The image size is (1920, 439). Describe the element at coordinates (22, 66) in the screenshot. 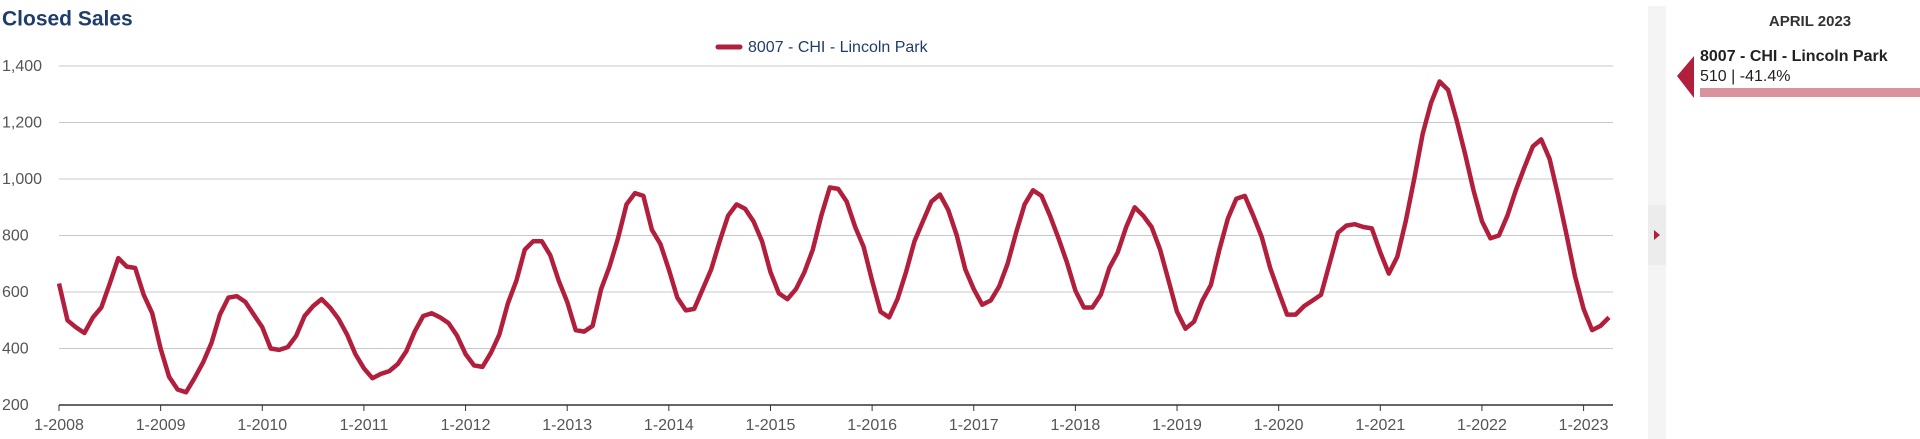

I see `y-tick-label: 1,400` at that location.